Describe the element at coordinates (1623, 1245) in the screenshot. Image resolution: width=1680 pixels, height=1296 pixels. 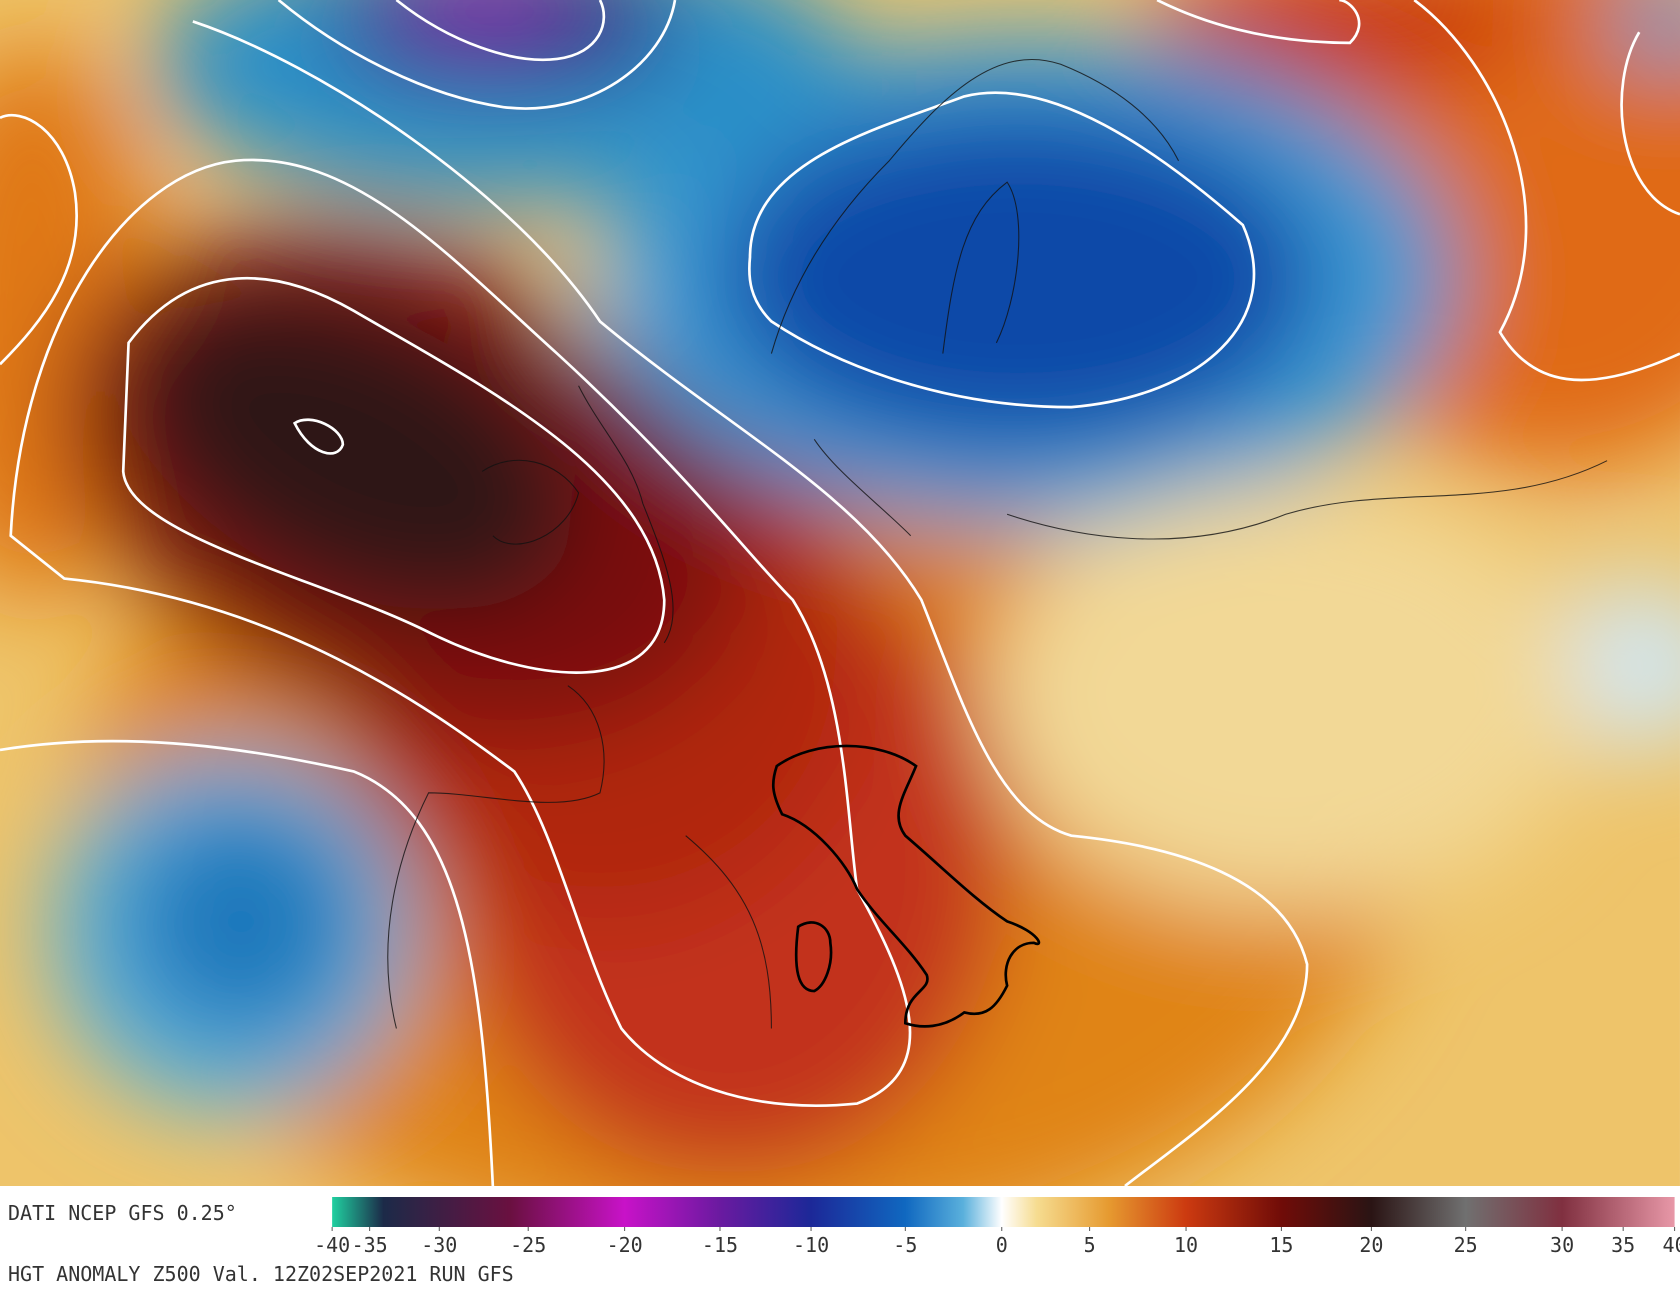
I see `colorbar-tick-label: 35` at that location.